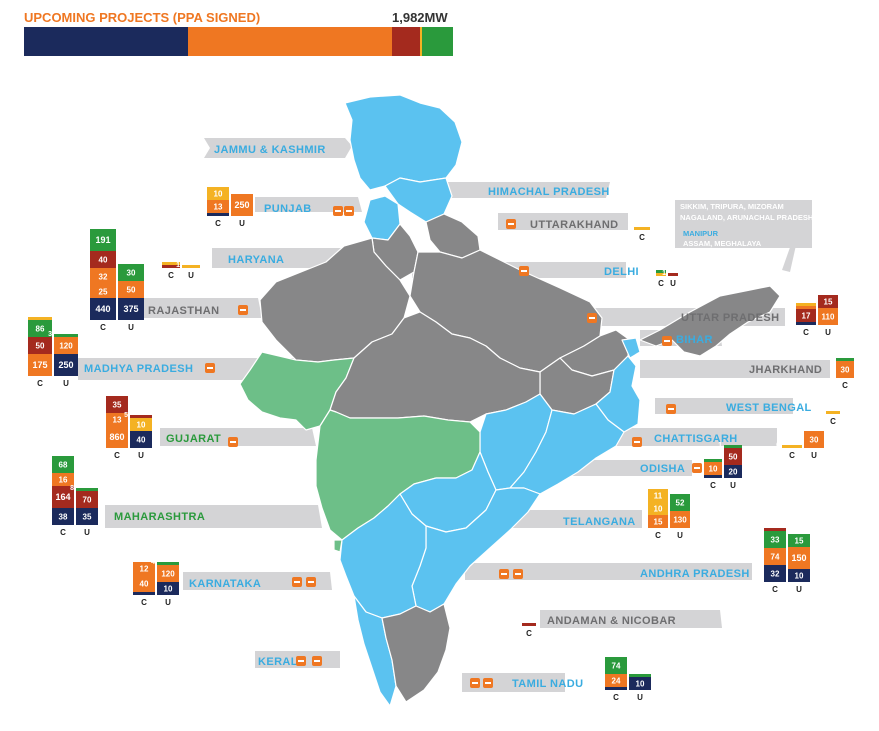 The width and height of the screenshot is (879, 731). Describe the element at coordinates (601, 687) in the screenshot. I see `stack-tamil-nadu-c-val-0: 5` at that location.